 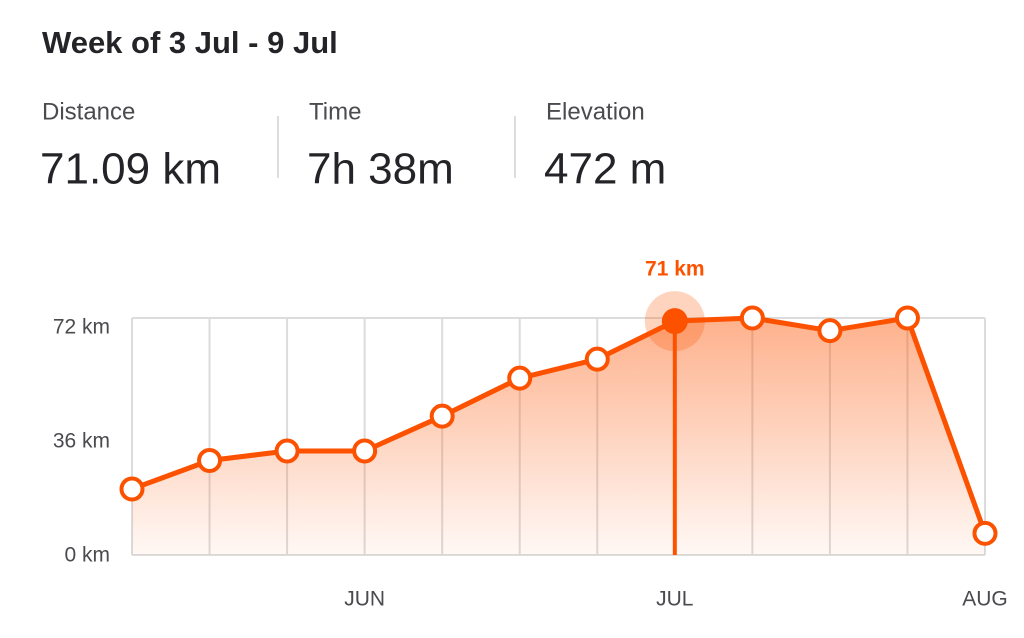 What do you see at coordinates (335, 111) in the screenshot?
I see `stat-label: Time` at bounding box center [335, 111].